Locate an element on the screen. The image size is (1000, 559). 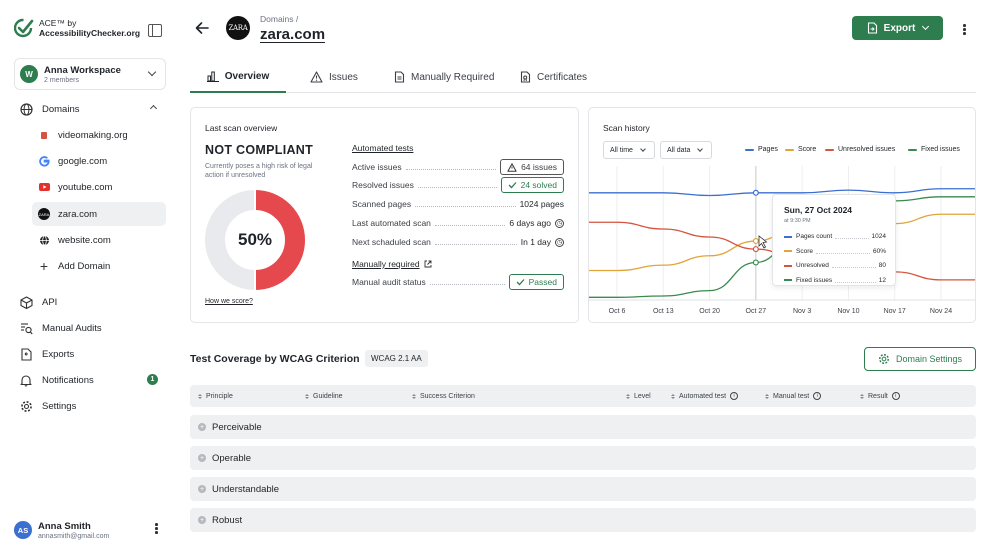
tab-overview: Overview is located at coordinates (238, 77).